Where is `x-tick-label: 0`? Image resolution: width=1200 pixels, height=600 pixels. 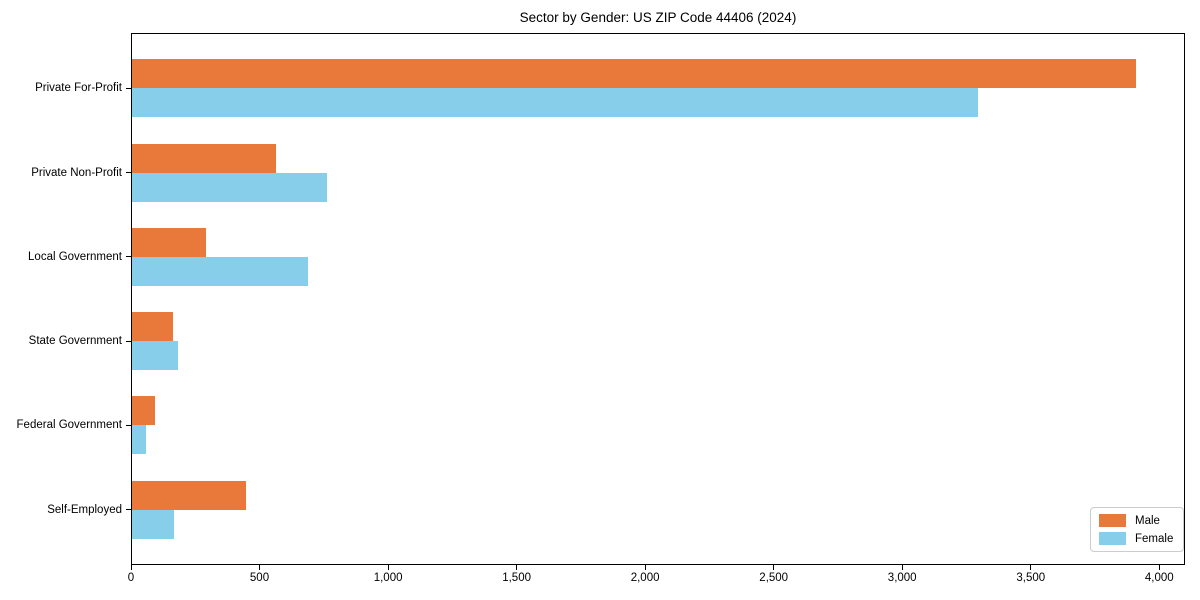 x-tick-label: 0 is located at coordinates (131, 578).